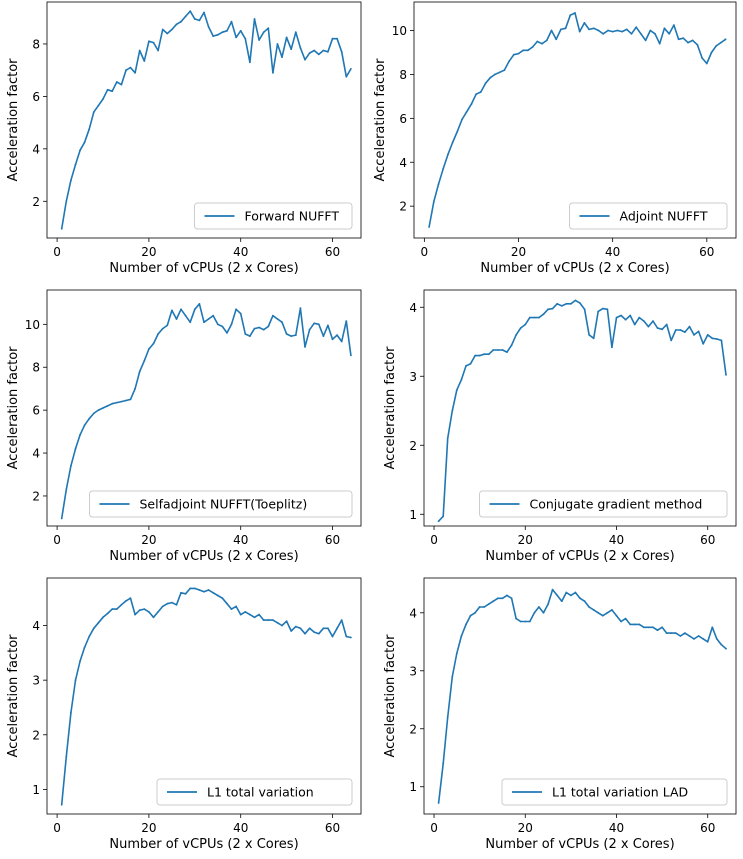 The width and height of the screenshot is (743, 859). Describe the element at coordinates (240, 828) in the screenshot. I see `x-tick-label: 40` at that location.